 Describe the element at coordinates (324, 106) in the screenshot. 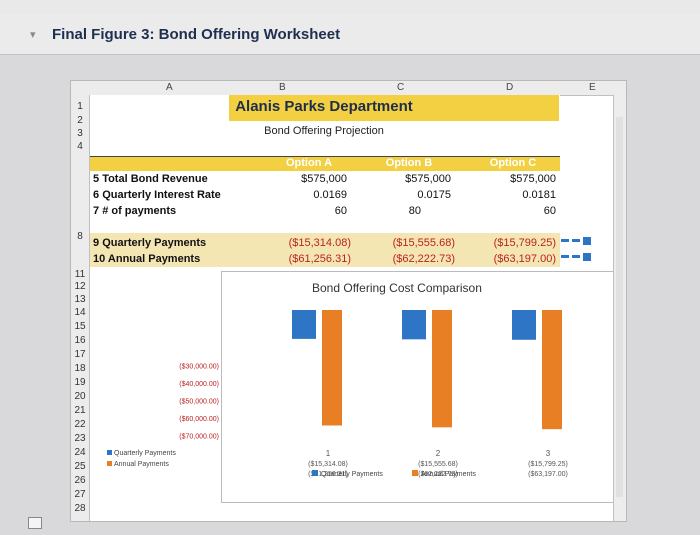

I see `department-title: Alanis Parks Department` at that location.